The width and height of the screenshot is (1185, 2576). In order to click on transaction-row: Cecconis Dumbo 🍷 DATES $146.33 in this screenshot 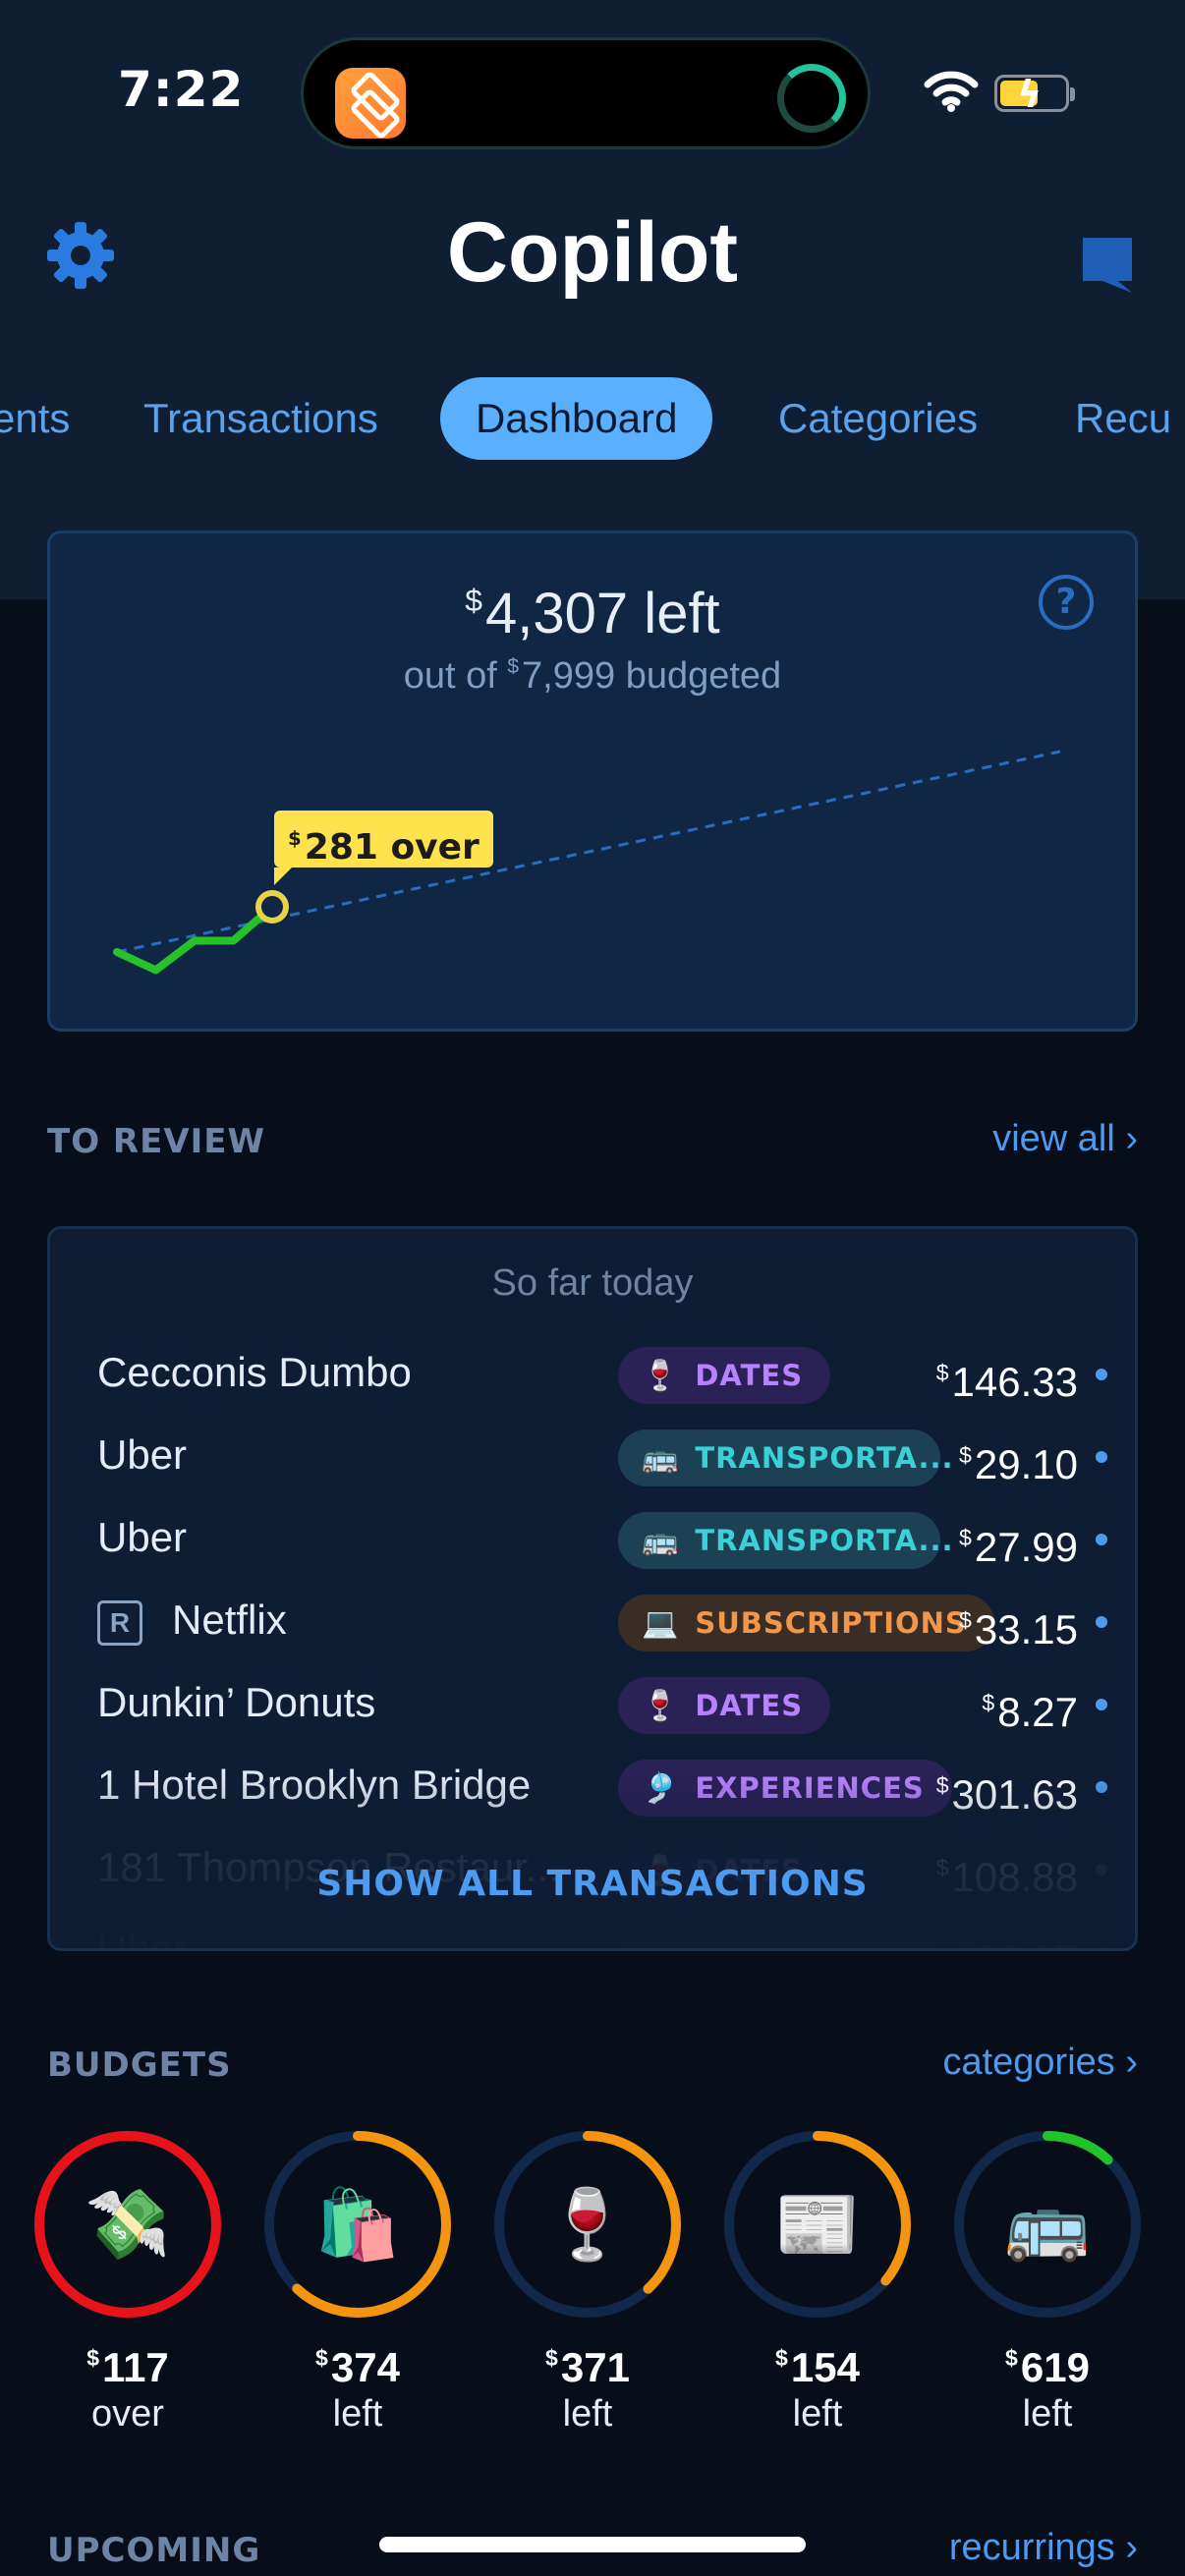, I will do `click(592, 1372)`.